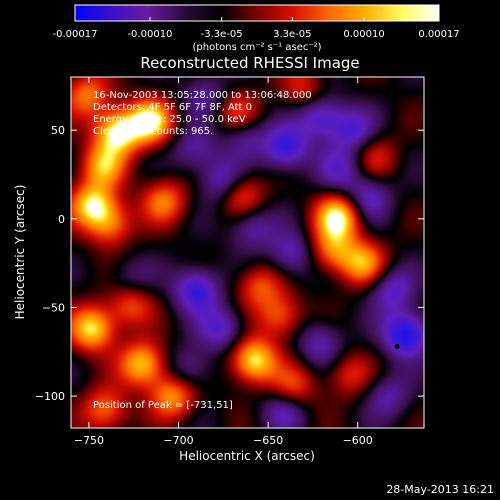  I want to click on annotation-detectors: Detectors: 4F 5F 6F 7F 8F, Att 0, so click(172, 107).